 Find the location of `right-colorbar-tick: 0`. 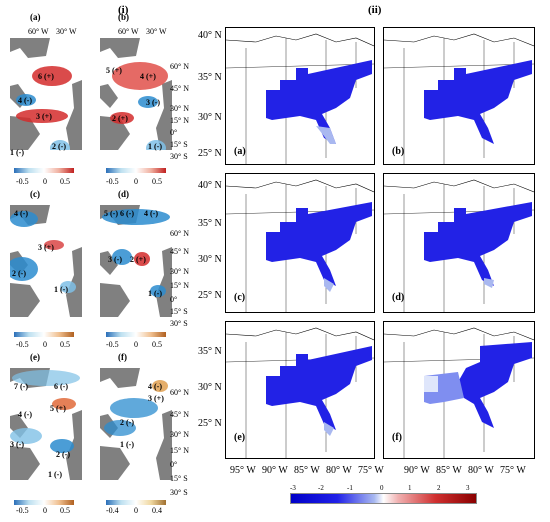

right-colorbar-tick: 0 is located at coordinates (382, 488).